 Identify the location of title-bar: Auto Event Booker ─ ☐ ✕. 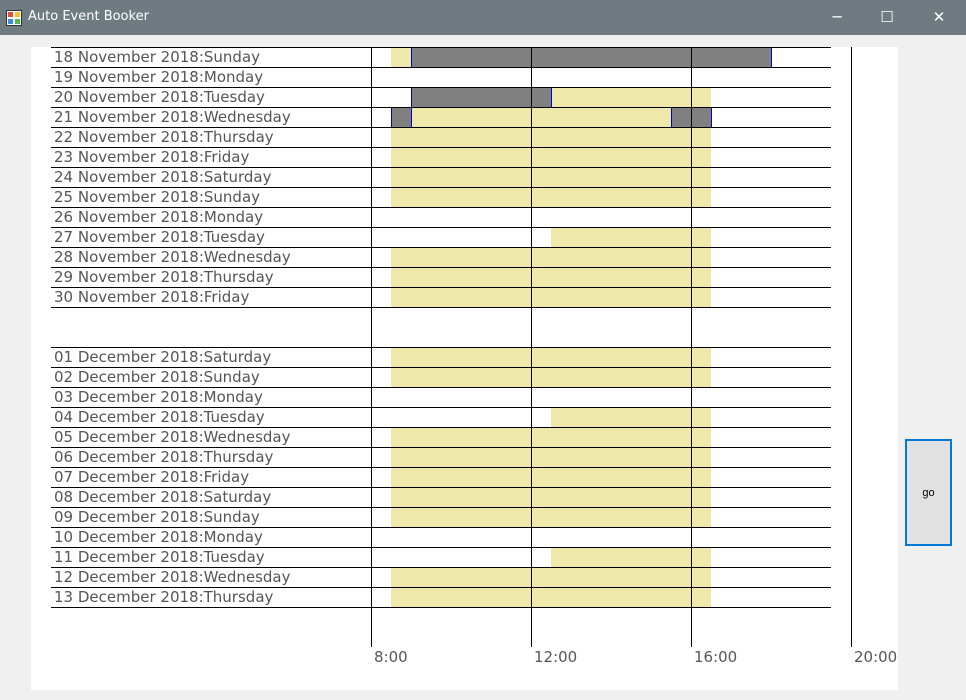
(483, 17).